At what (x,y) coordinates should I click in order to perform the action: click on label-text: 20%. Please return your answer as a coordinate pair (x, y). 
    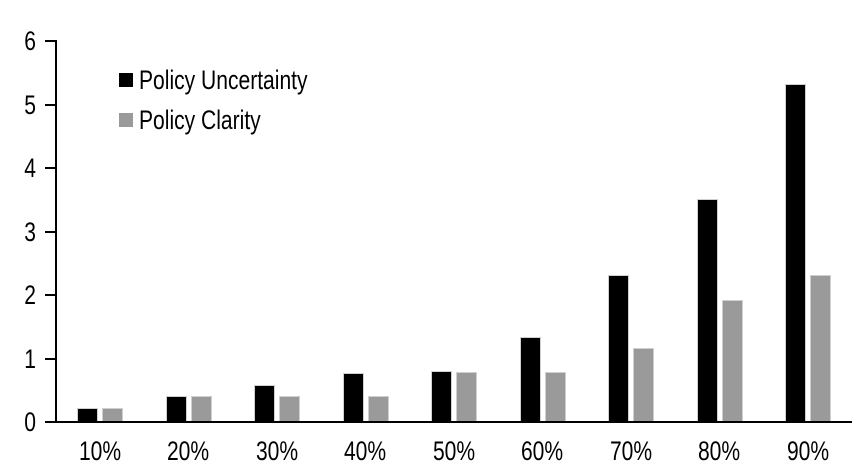
    Looking at the image, I should click on (188, 451).